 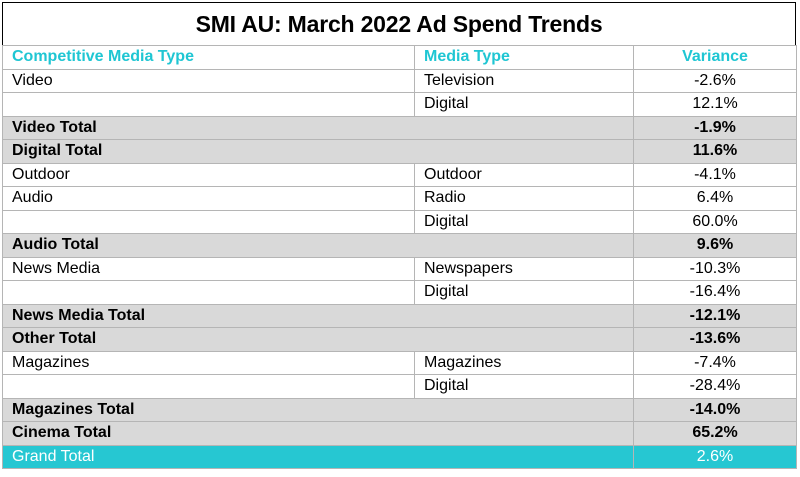 What do you see at coordinates (524, 174) in the screenshot?
I see `media-type-cell: Outdoor` at bounding box center [524, 174].